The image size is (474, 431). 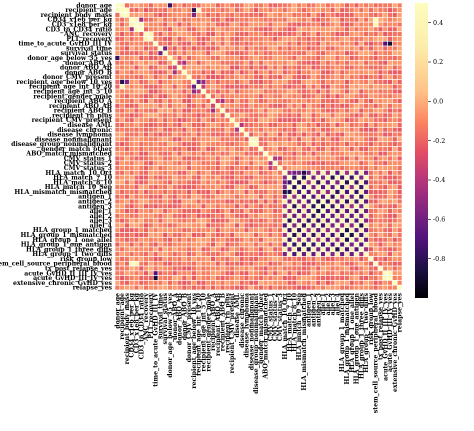 What do you see at coordinates (88, 10) in the screenshot?
I see `row-tick-label: recipient_age` at bounding box center [88, 10].